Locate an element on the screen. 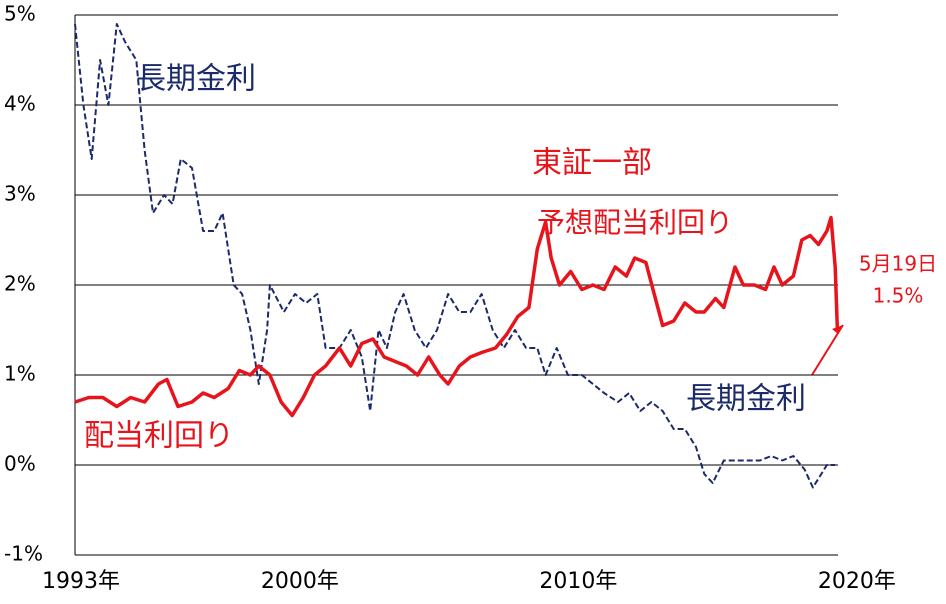 The width and height of the screenshot is (946, 604). x-tick-label: 1993年 is located at coordinates (81, 581).